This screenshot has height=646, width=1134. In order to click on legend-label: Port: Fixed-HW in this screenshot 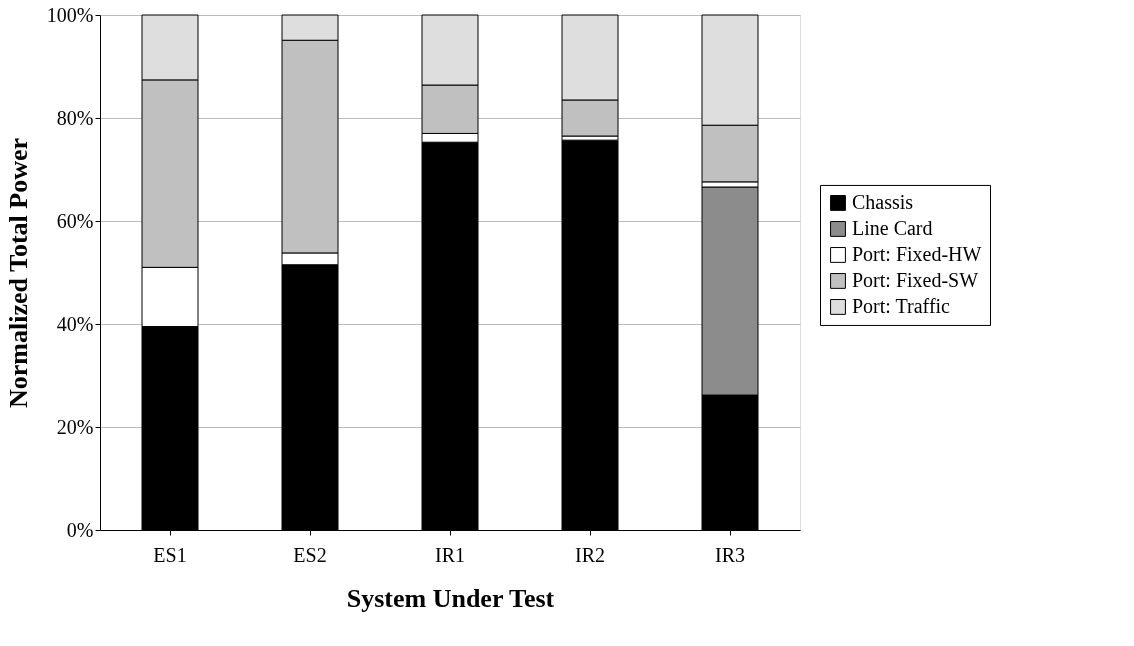, I will do `click(917, 253)`.